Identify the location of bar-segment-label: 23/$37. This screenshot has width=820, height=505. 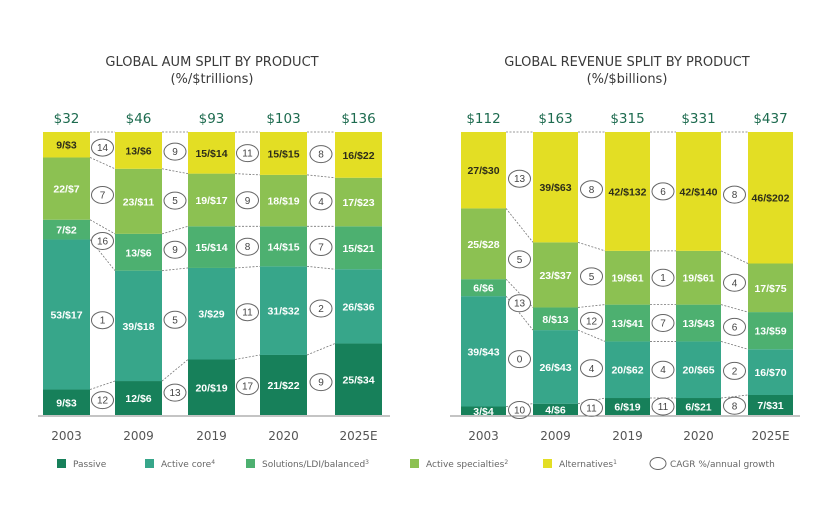
(555, 276).